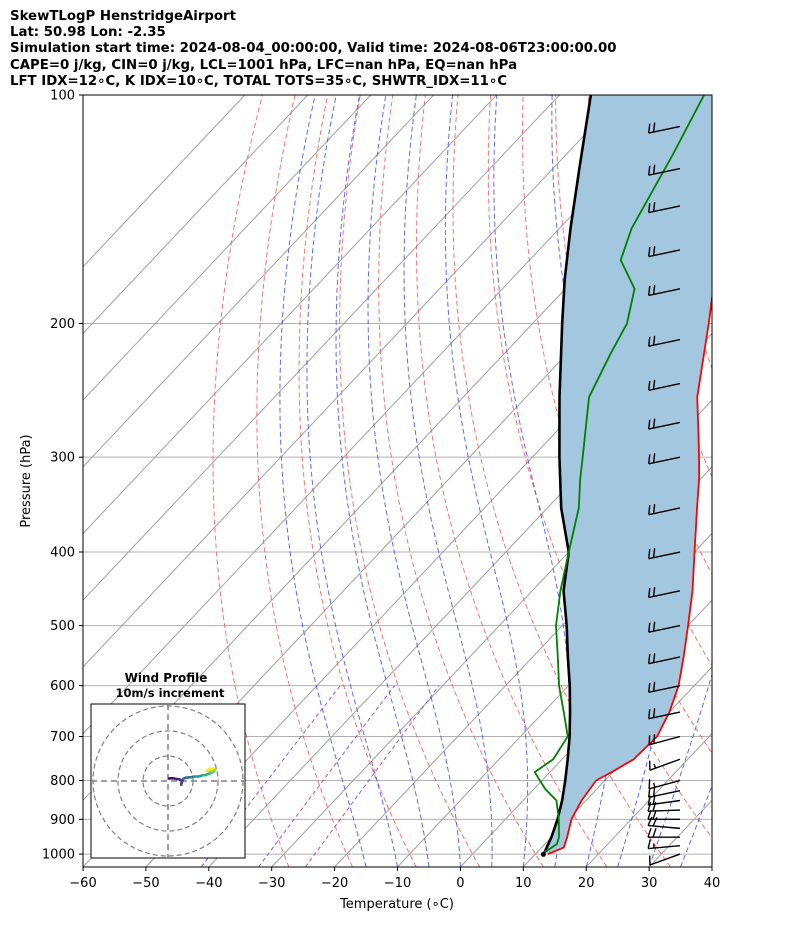 The height and width of the screenshot is (937, 794). Describe the element at coordinates (523, 883) in the screenshot. I see `x-tick-label: 10` at that location.